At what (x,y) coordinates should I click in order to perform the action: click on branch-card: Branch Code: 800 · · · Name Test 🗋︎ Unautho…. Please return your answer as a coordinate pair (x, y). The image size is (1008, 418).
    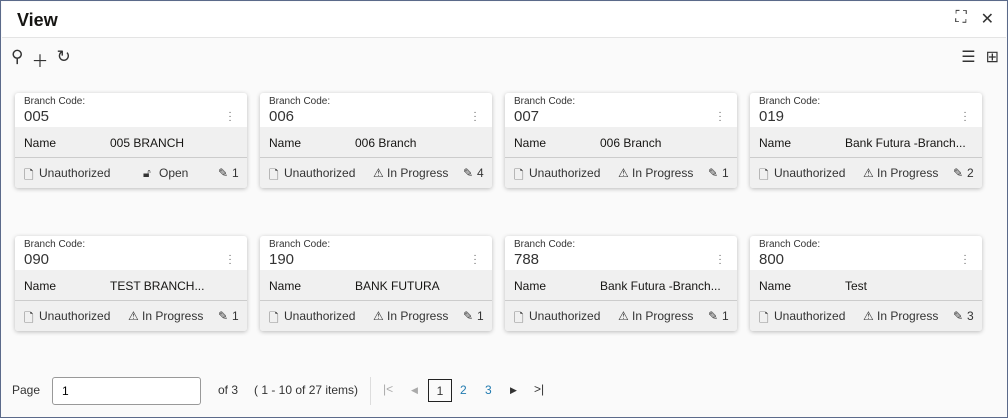
    Looking at the image, I should click on (866, 283).